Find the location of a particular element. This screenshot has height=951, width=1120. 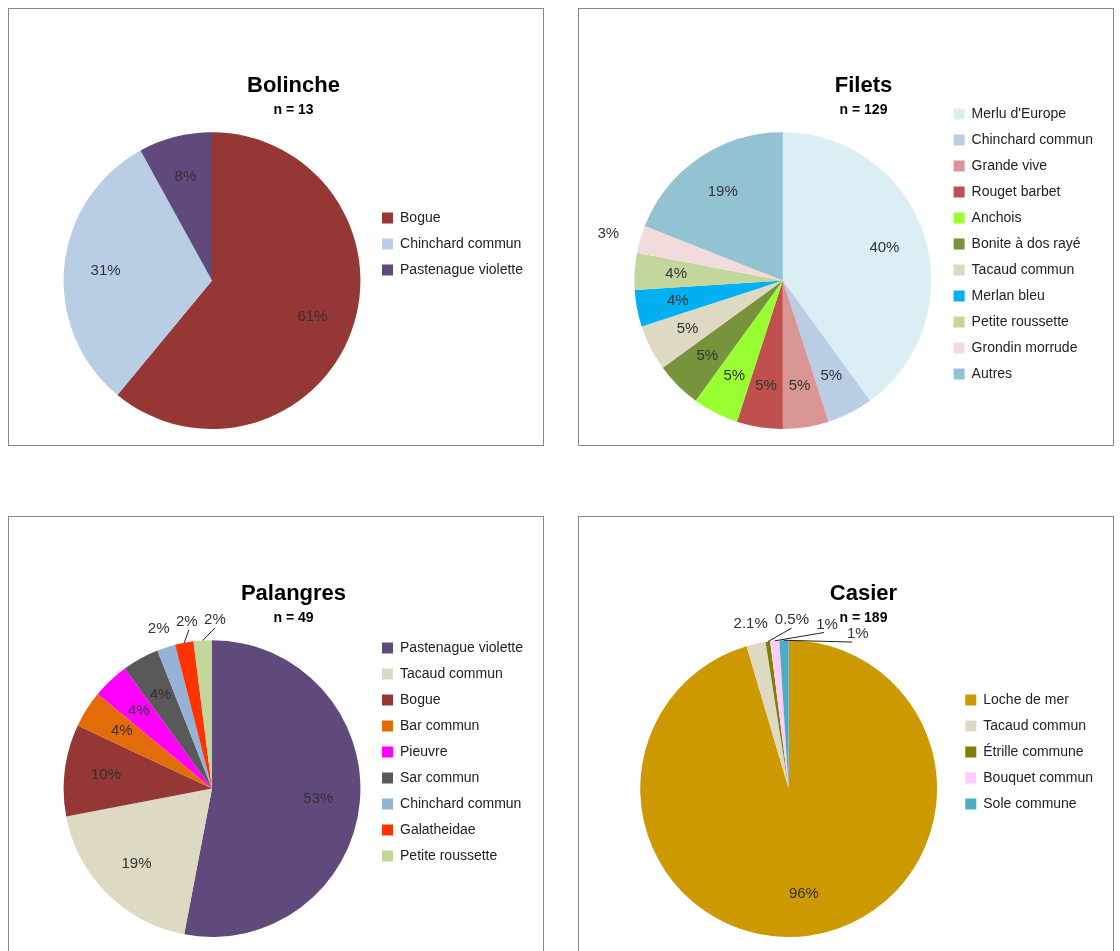

chart-subtitle: n = 129 is located at coordinates (863, 108).